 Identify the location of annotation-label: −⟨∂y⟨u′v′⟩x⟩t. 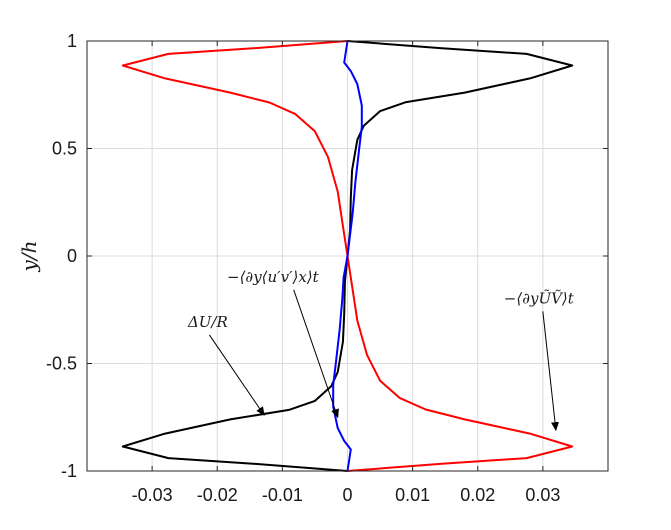
(273, 277).